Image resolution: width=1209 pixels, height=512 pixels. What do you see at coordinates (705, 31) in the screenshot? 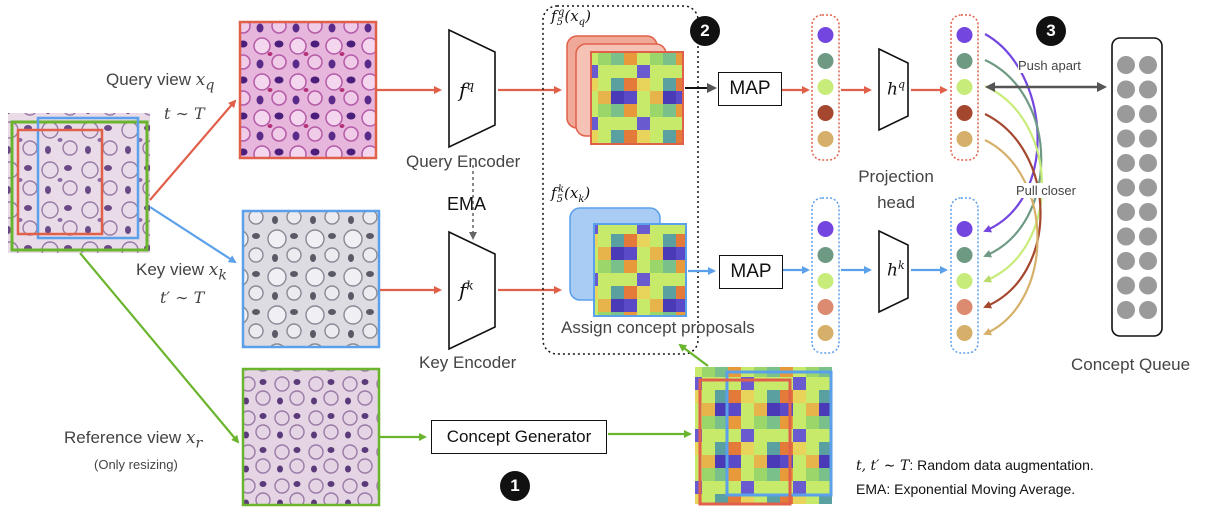
I see `step-2-badge: 2` at bounding box center [705, 31].